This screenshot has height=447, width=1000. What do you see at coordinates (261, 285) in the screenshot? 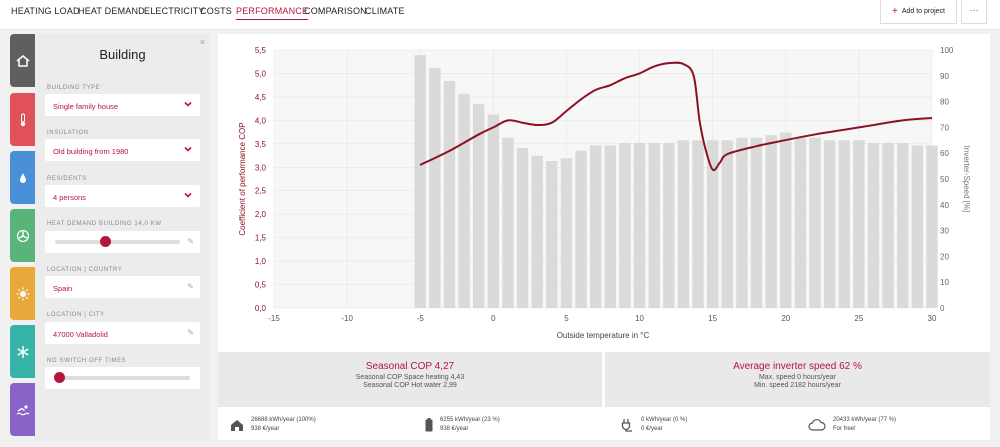
I see `y-tick-label: 0,5` at bounding box center [261, 285].